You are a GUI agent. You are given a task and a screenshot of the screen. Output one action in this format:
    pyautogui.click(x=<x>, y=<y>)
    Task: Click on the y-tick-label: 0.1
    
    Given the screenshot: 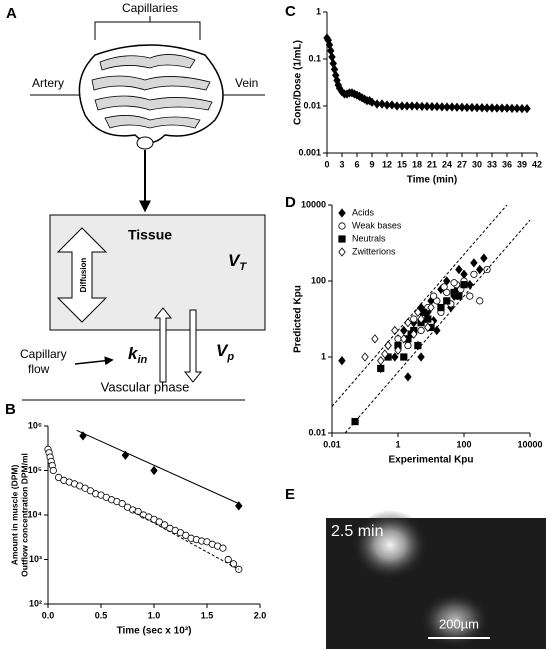 What is the action you would take?
    pyautogui.click(x=314, y=58)
    